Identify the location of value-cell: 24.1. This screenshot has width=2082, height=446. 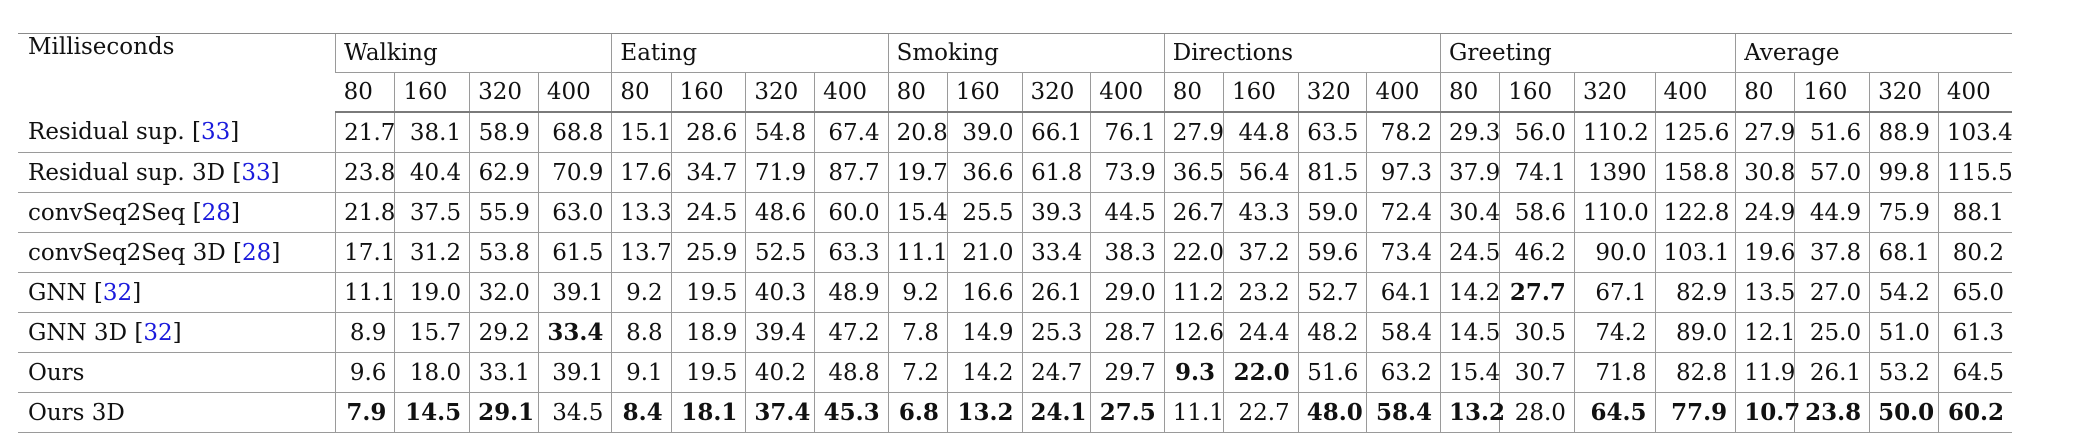
(1056, 412).